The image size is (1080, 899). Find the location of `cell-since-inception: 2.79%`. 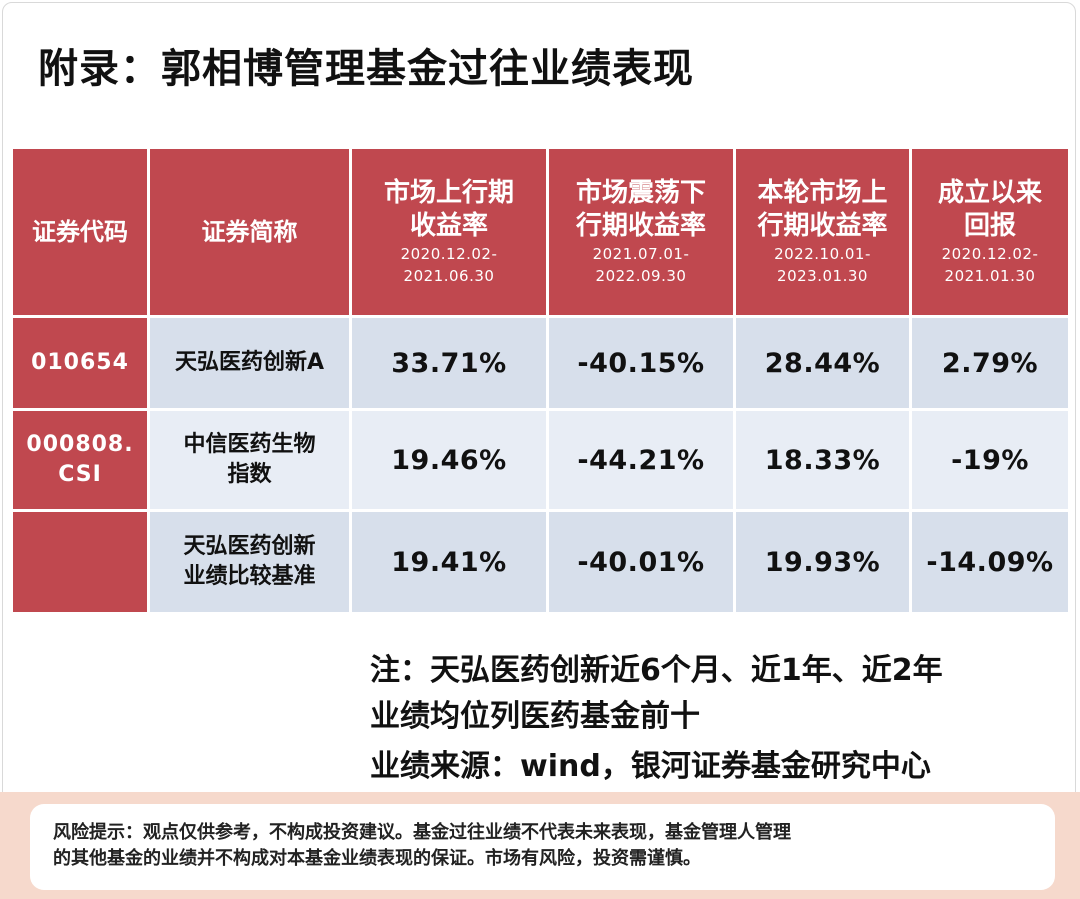

cell-since-inception: 2.79% is located at coordinates (990, 363).